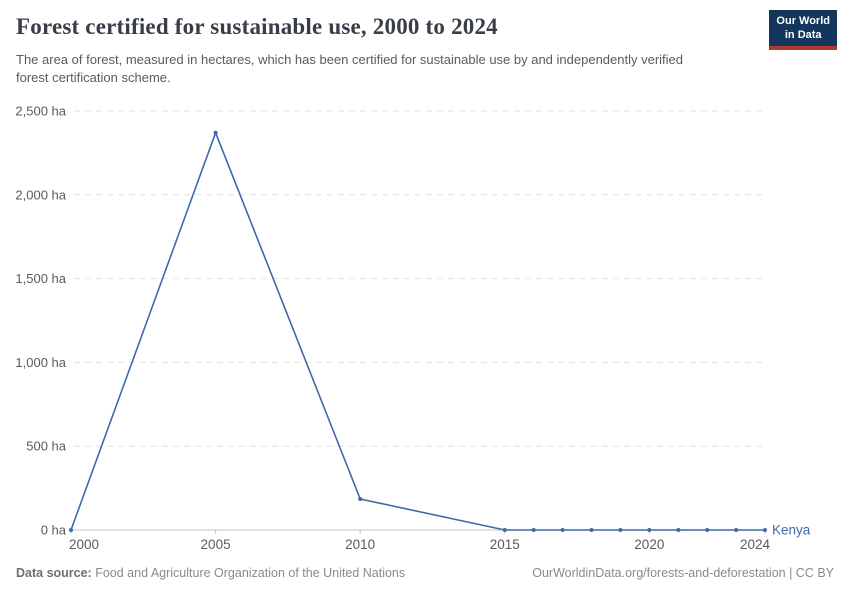 The height and width of the screenshot is (600, 850). What do you see at coordinates (216, 544) in the screenshot?
I see `x-axis-tick-label: 2005` at bounding box center [216, 544].